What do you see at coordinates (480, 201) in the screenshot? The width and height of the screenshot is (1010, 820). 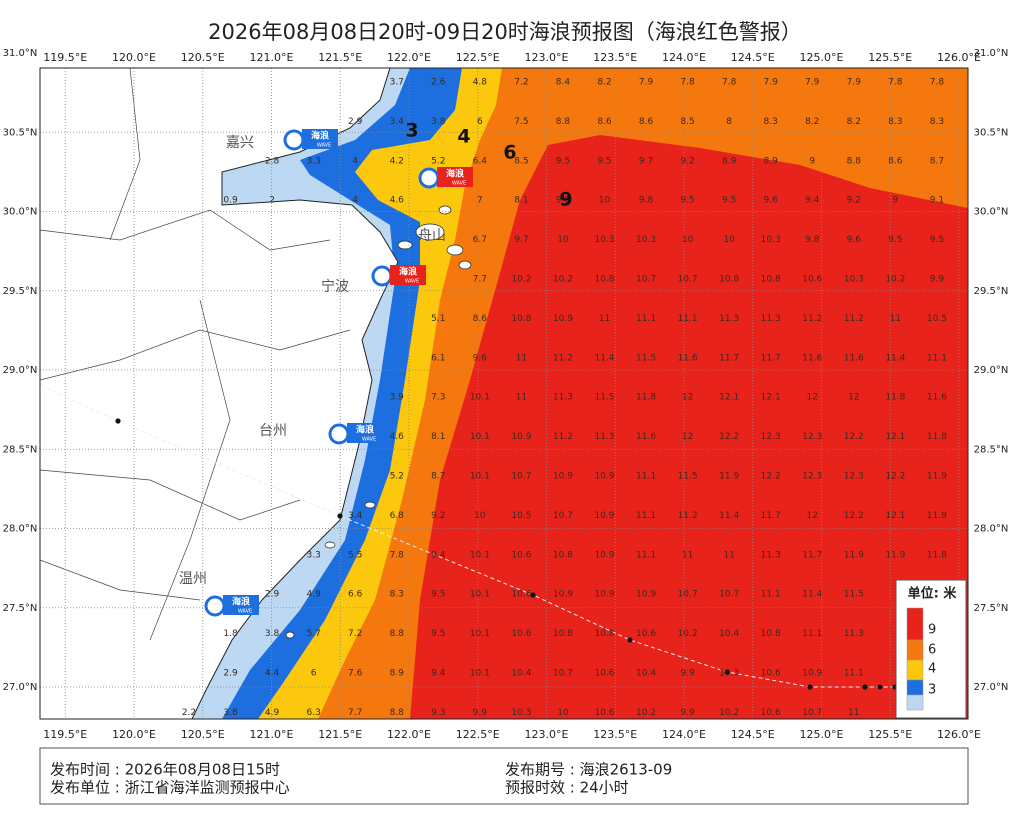 I see `wave-height-value: 7` at bounding box center [480, 201].